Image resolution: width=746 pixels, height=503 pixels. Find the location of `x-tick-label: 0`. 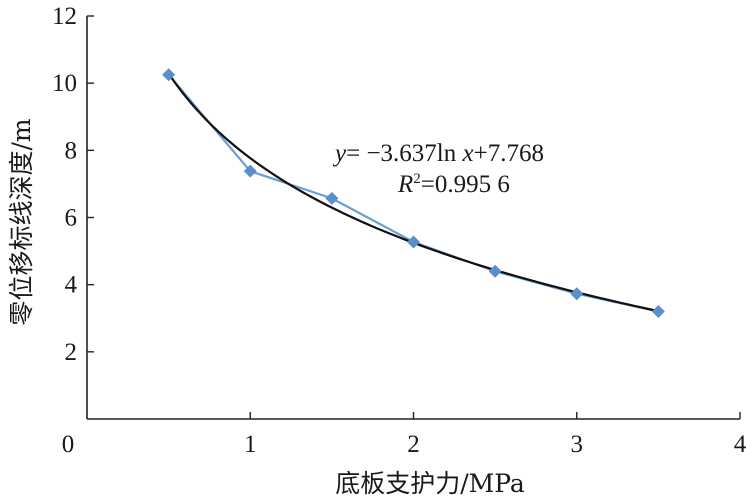

x-tick-label: 0 is located at coordinates (68, 444).